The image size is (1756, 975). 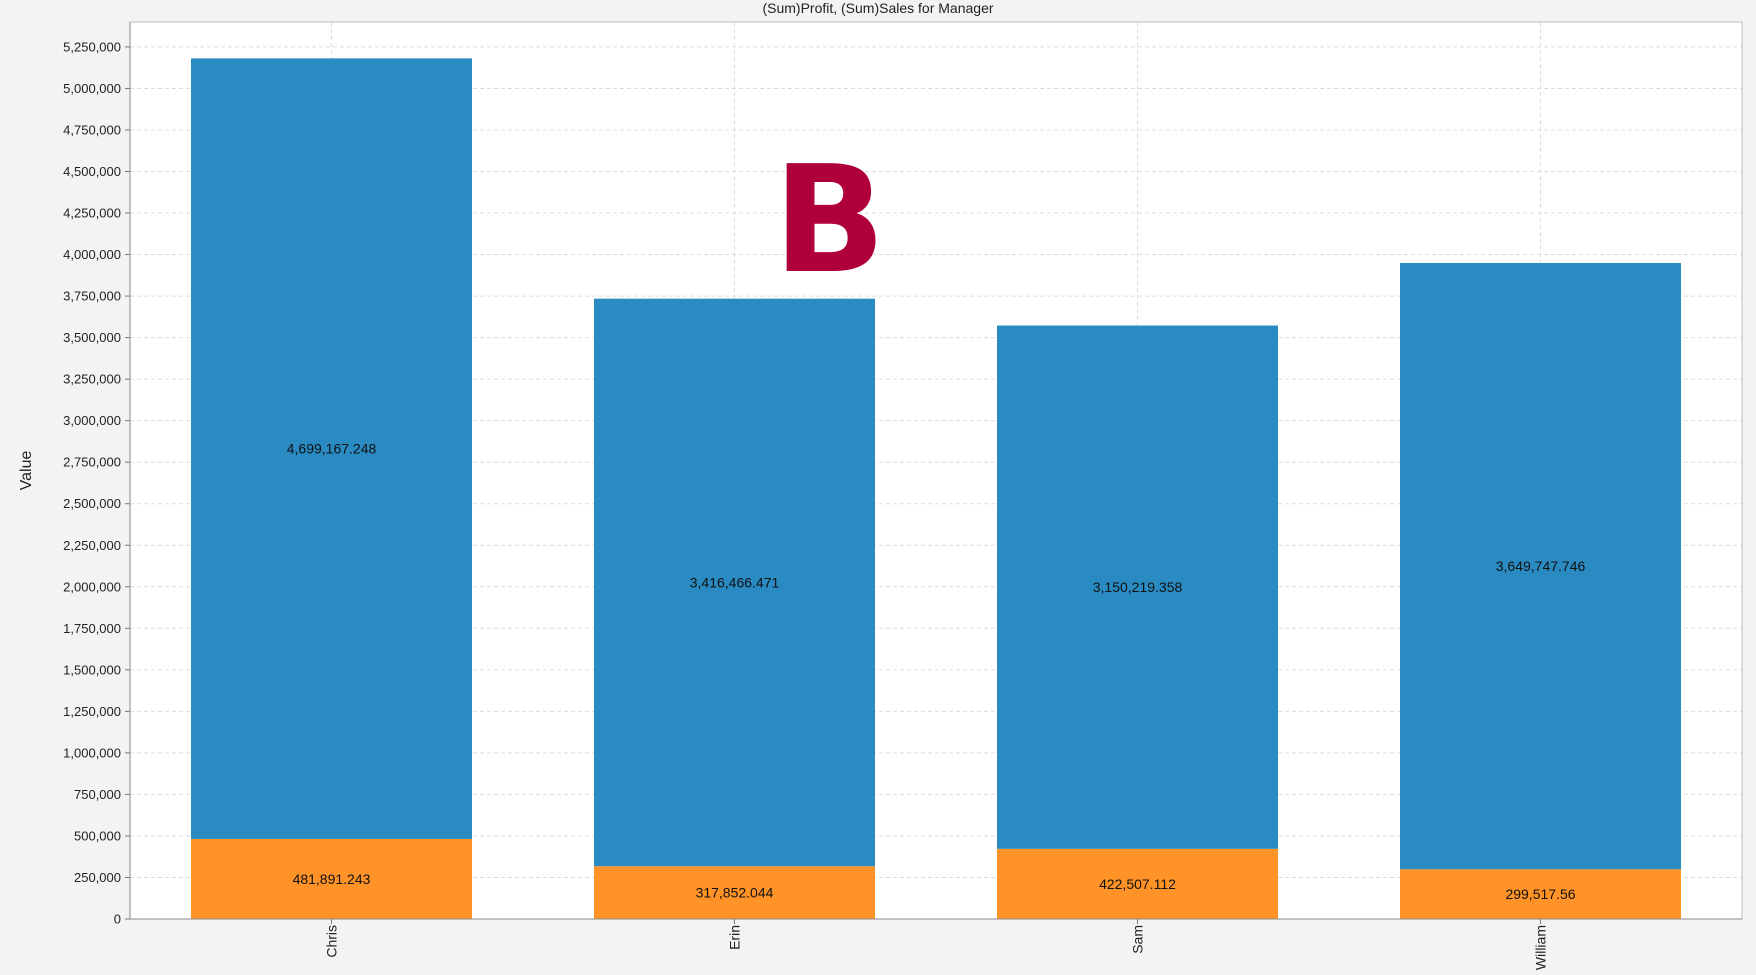 What do you see at coordinates (117, 919) in the screenshot?
I see `y-tick-label: 0` at bounding box center [117, 919].